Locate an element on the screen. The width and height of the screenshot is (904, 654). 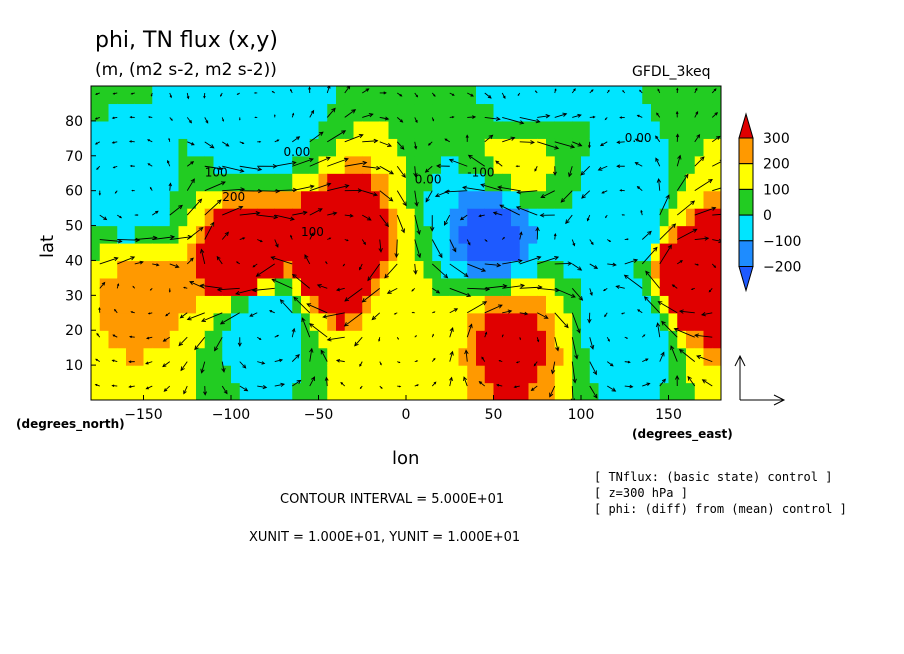
contour-label: 0.00 is located at coordinates (638, 138).